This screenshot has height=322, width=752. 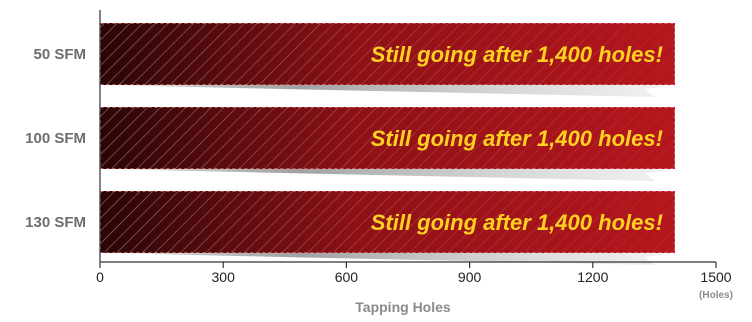 I want to click on category-labels: 50 SFM 100 SFM 130 SFM, so click(x=55, y=138).